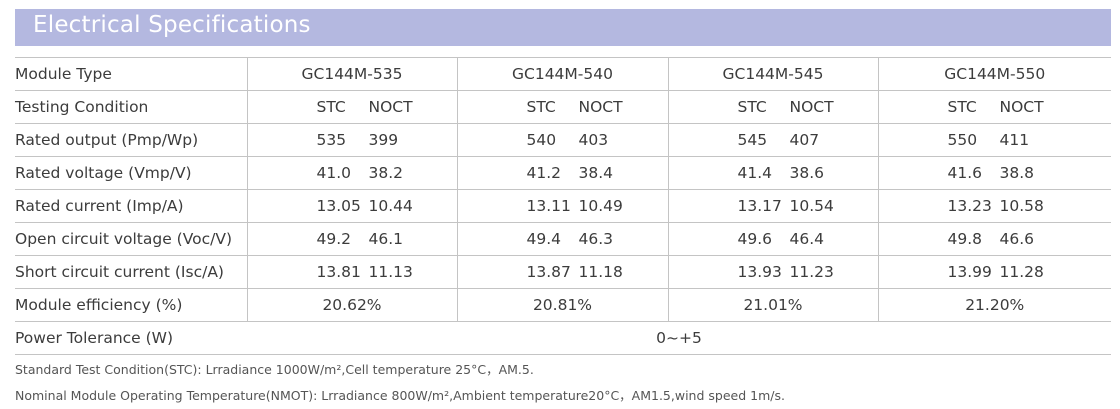  I want to click on row-label: Module efficiency (%), so click(131, 305).